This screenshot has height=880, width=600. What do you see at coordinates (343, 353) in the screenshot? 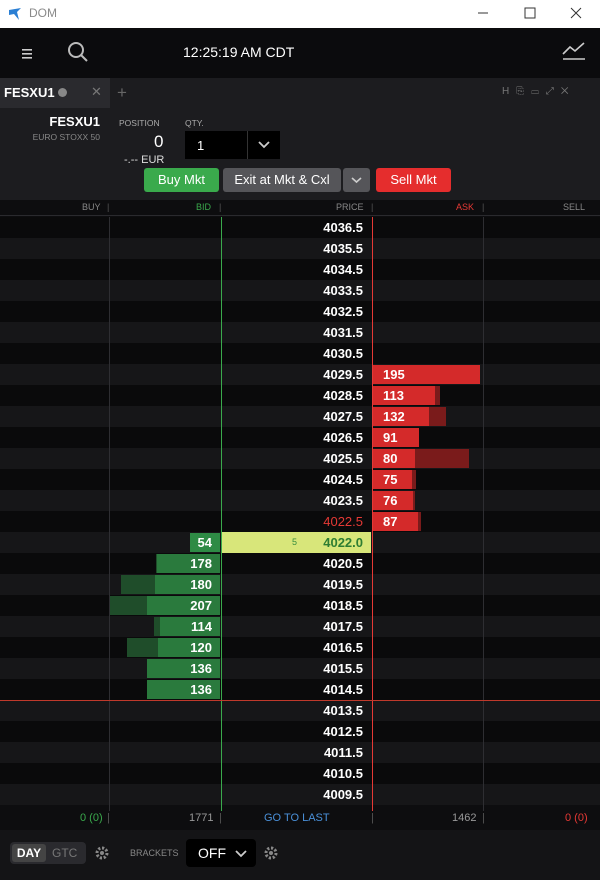
I see `price-cell: 4030.5` at bounding box center [343, 353].